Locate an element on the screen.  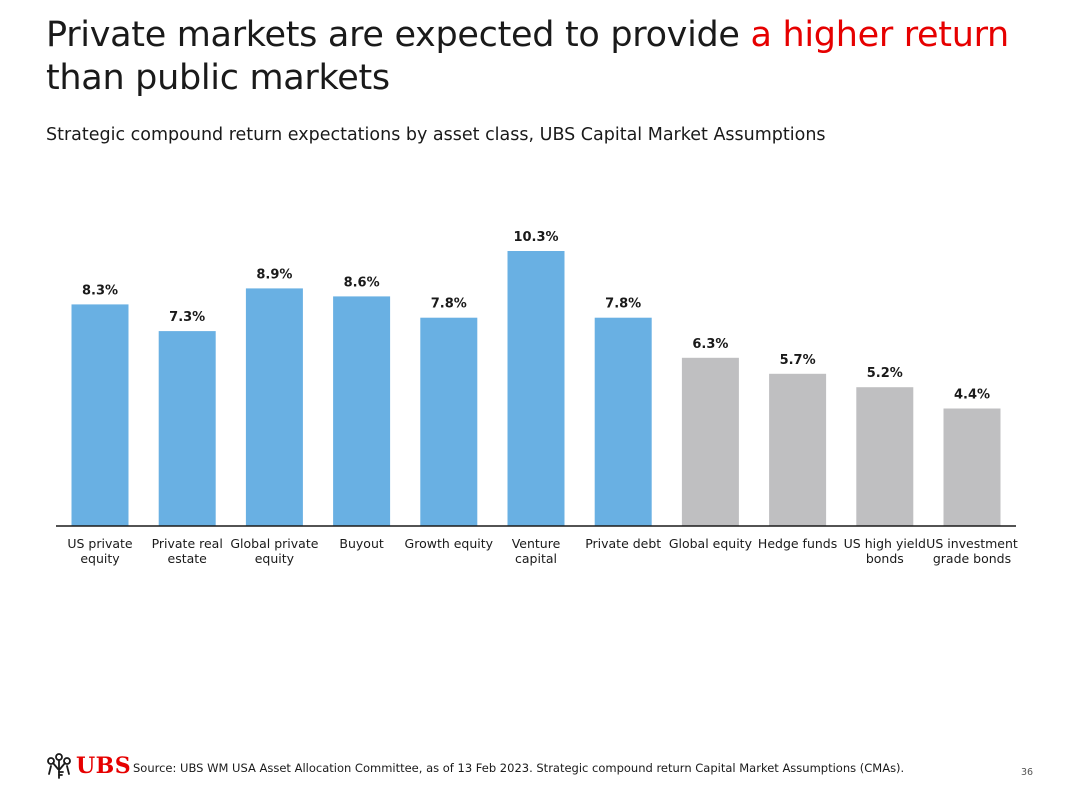
bar-value-label: 5.2% is located at coordinates (885, 373).